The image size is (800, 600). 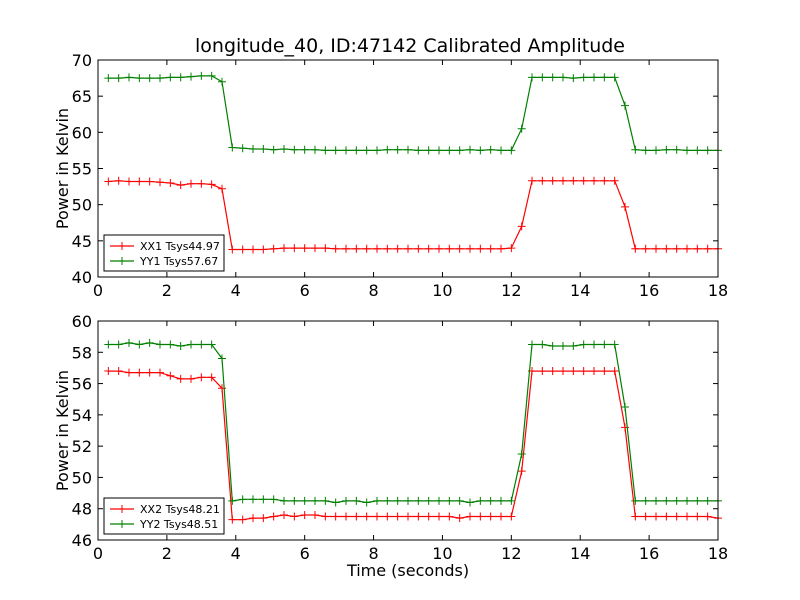 I want to click on x-tick-label: 6, so click(x=305, y=290).